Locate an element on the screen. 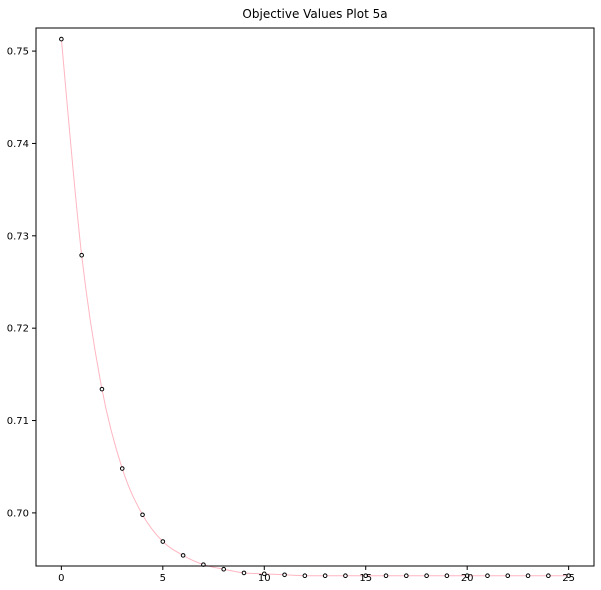 The image size is (601, 590). x-tick-label: 15 is located at coordinates (365, 578).